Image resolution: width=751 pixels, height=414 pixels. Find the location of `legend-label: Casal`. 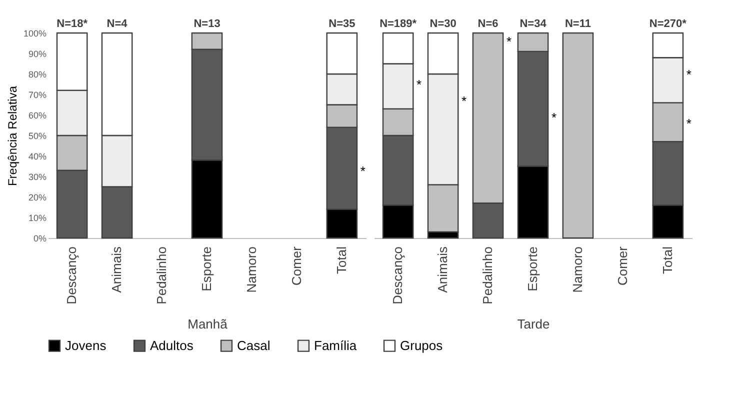

legend-label: Casal is located at coordinates (253, 345).